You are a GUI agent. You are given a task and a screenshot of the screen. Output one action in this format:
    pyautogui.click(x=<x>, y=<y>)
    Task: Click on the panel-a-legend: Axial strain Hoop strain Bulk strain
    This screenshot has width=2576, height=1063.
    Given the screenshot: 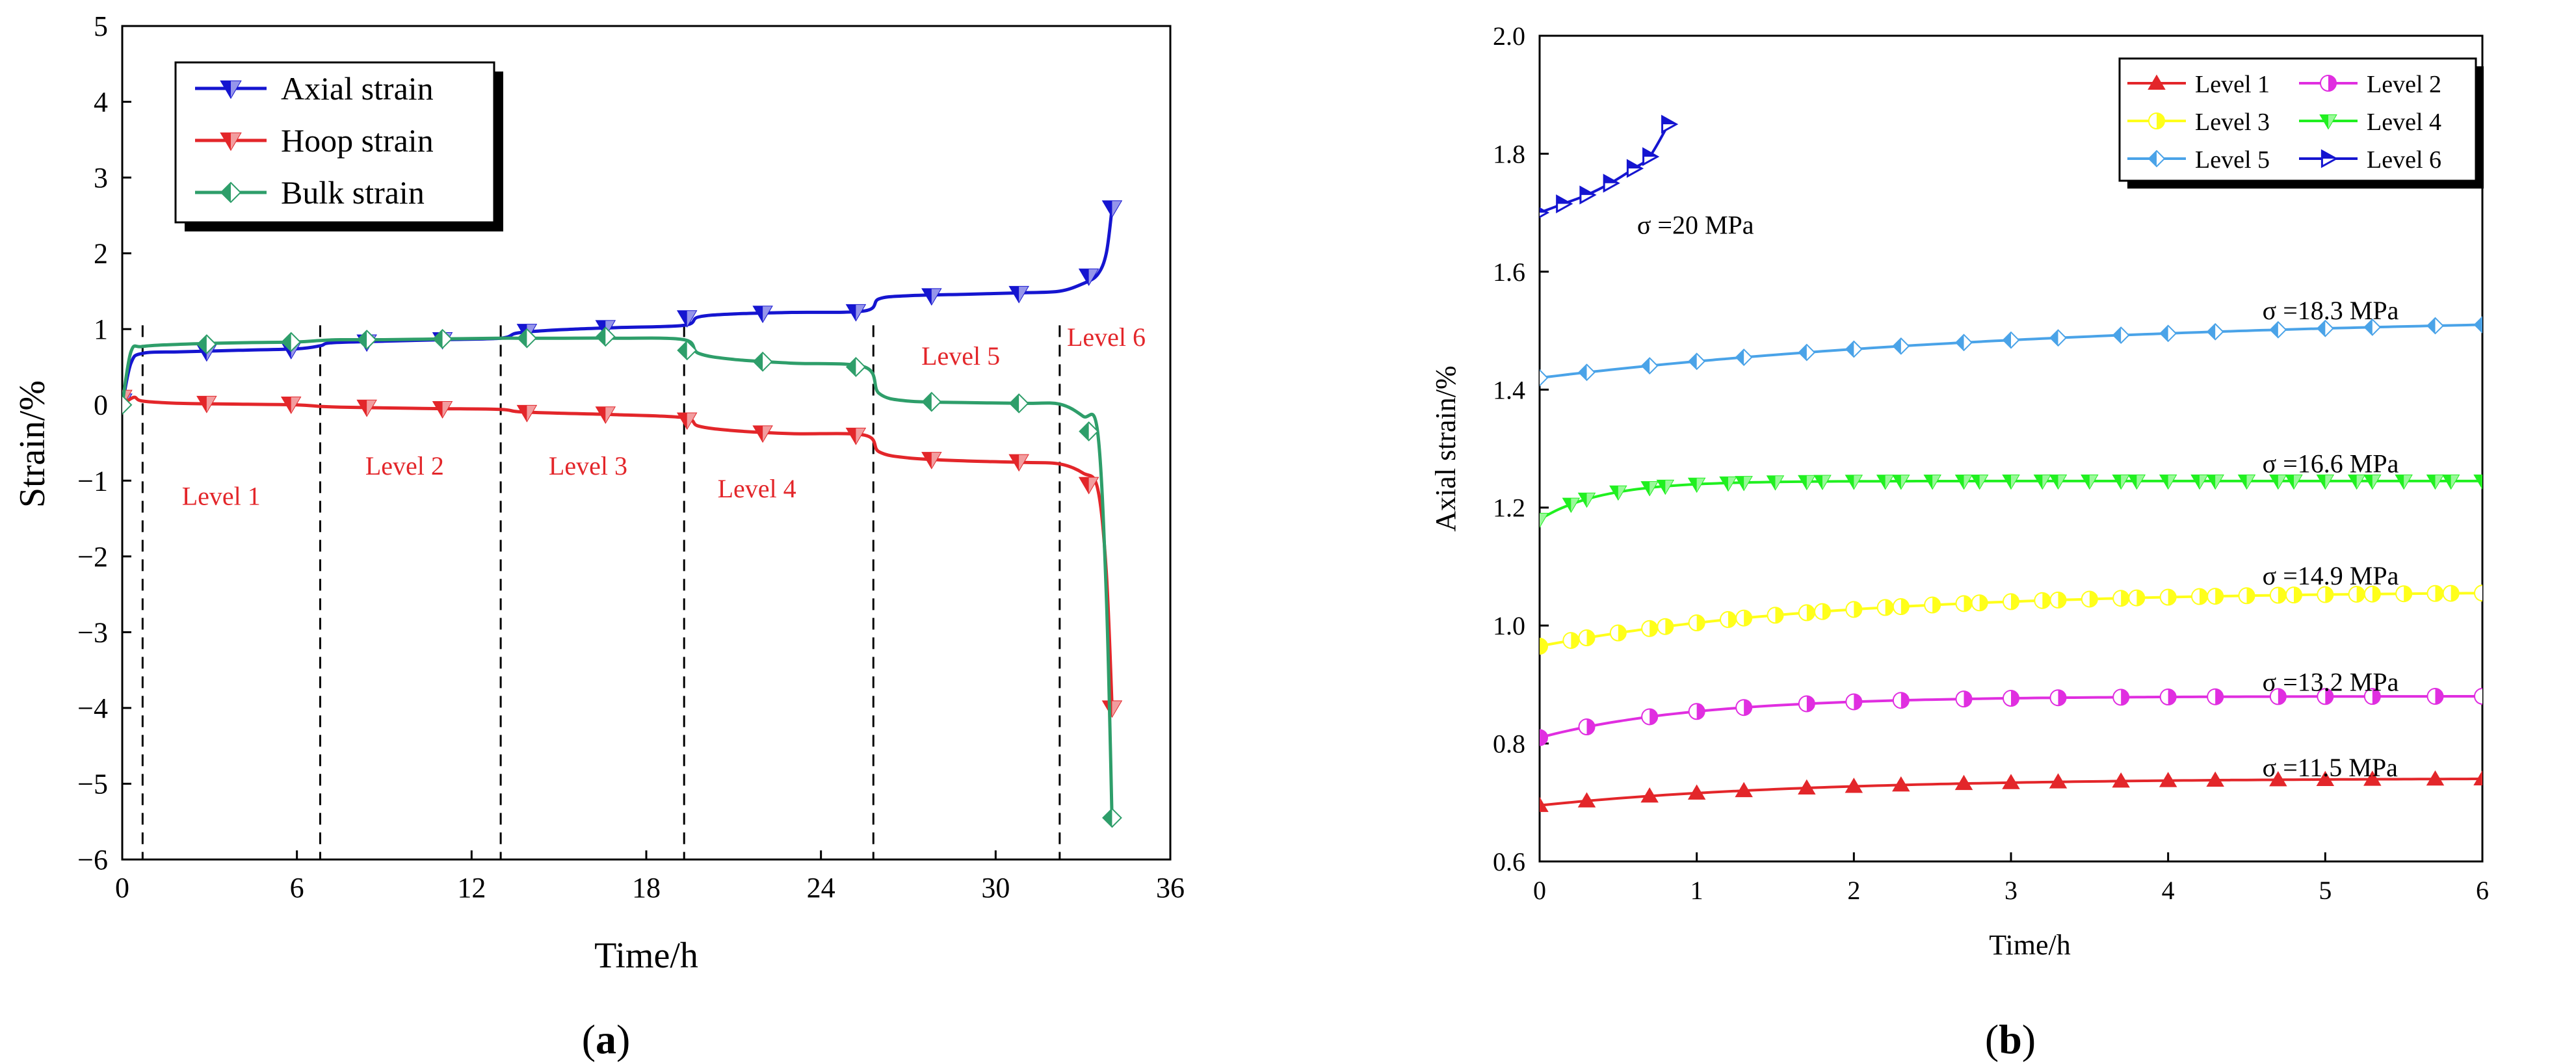 What is the action you would take?
    pyautogui.click(x=338, y=146)
    